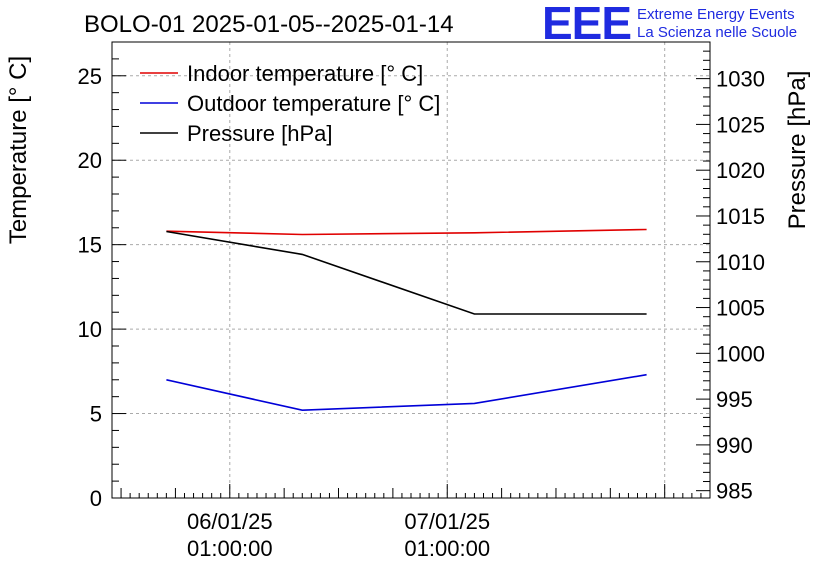 Image resolution: width=836 pixels, height=572 pixels. Describe the element at coordinates (740, 308) in the screenshot. I see `y2-tick-label: 1005` at that location.